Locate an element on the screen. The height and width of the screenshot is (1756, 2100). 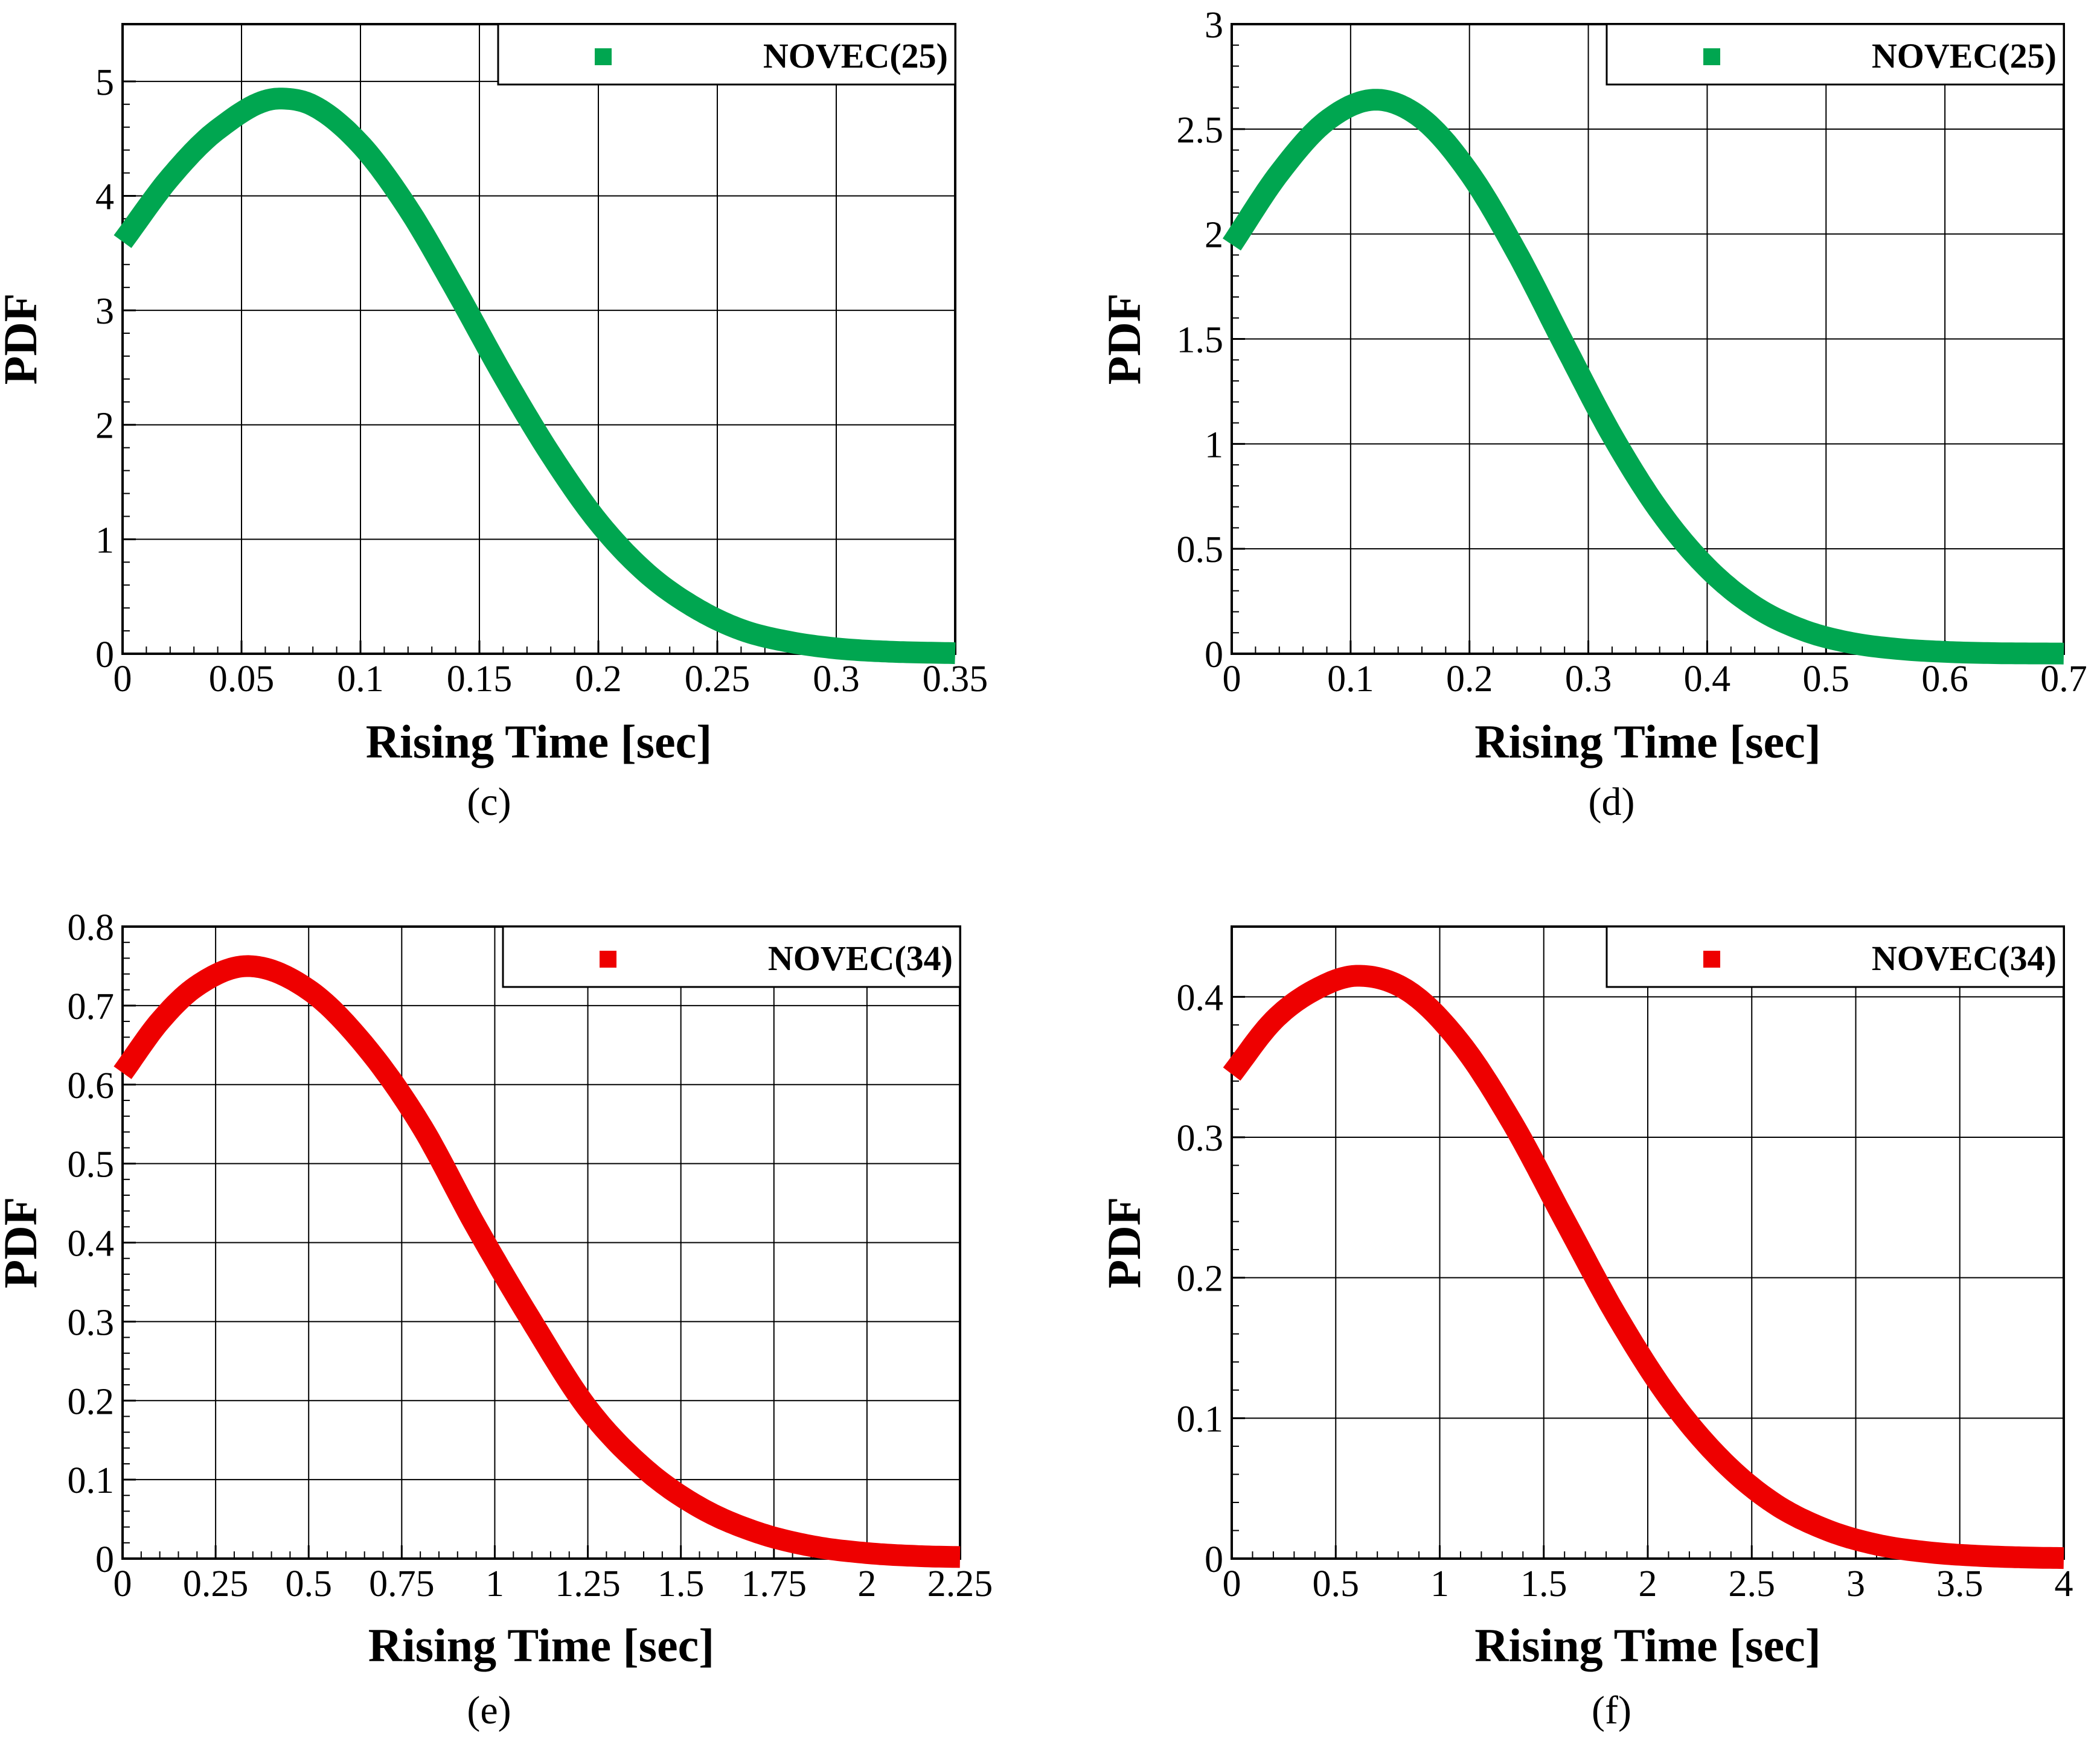
x-tick-label: 4 is located at coordinates (2064, 1583).